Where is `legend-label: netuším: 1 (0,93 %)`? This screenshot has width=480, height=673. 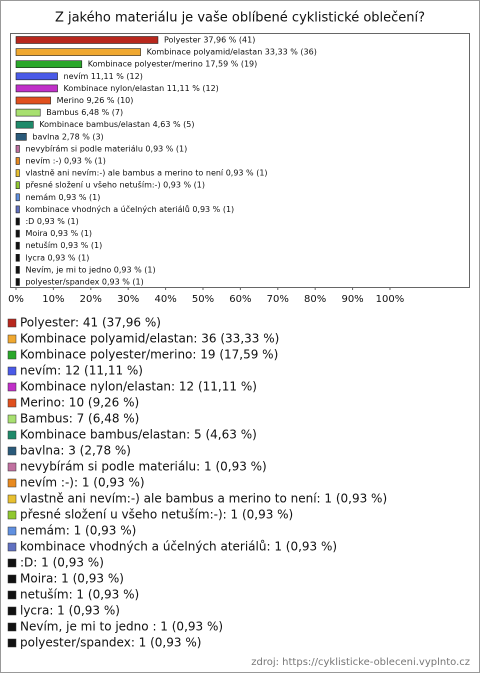
legend-label: netuším: 1 (0,93 %) is located at coordinates (79, 595).